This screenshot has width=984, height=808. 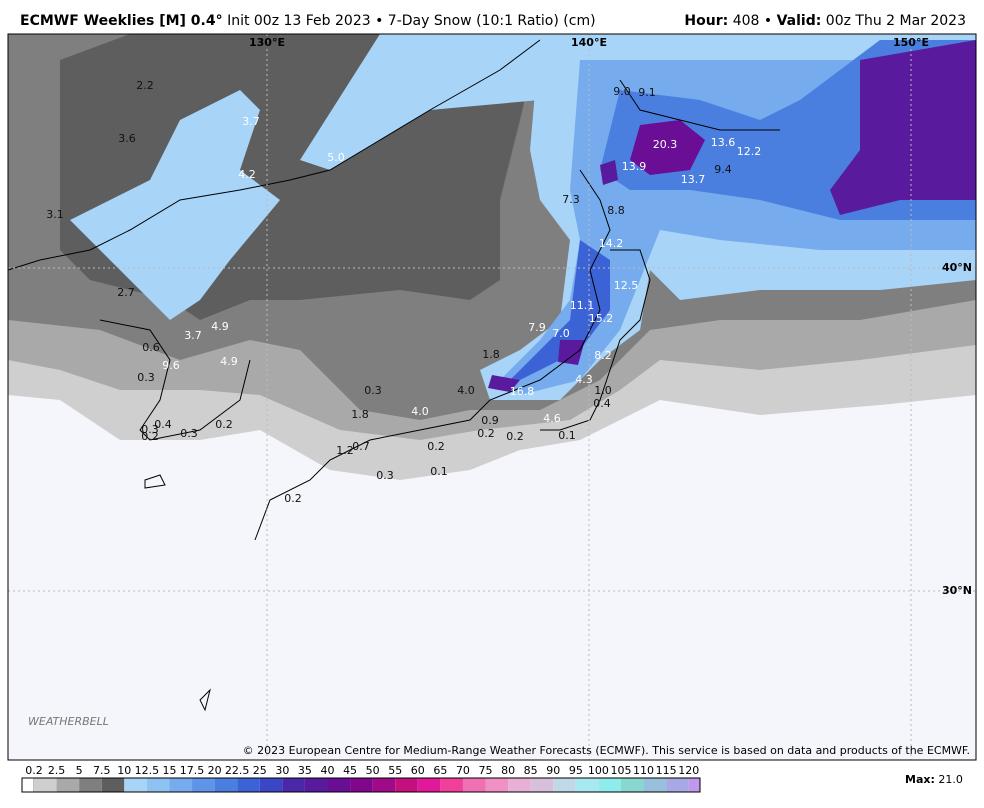 I want to click on map-label: 1.8, so click(x=491, y=354).